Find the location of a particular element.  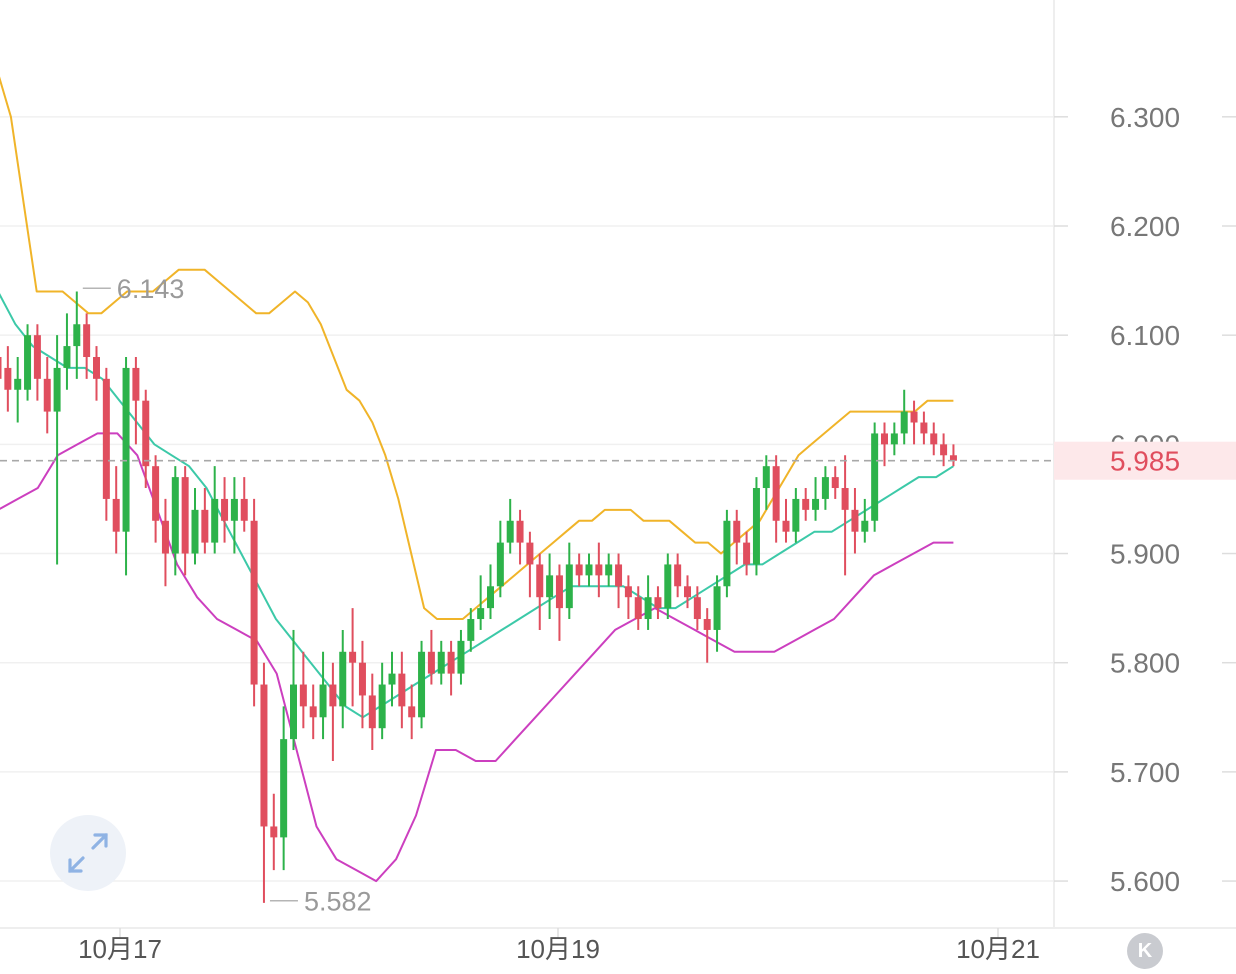

y-tick-label: 6.100 is located at coordinates (1145, 335).